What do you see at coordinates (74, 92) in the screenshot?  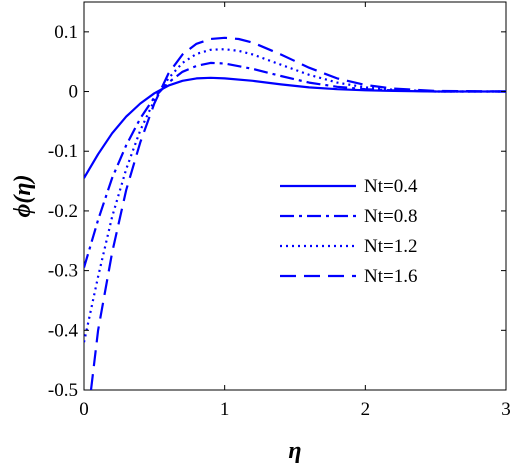 I see `y-tick-label: 0` at bounding box center [74, 92].